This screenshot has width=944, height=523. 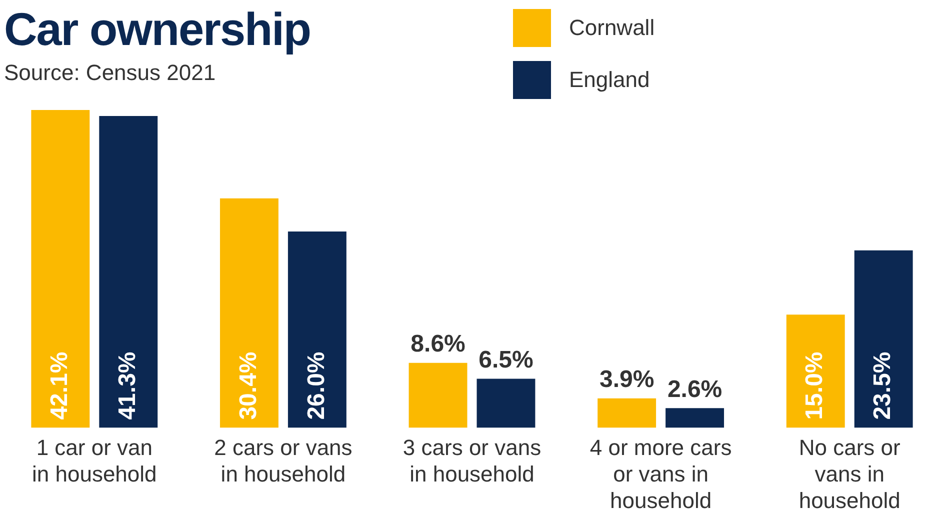 I want to click on data-label: 3.9%, so click(x=626, y=379).